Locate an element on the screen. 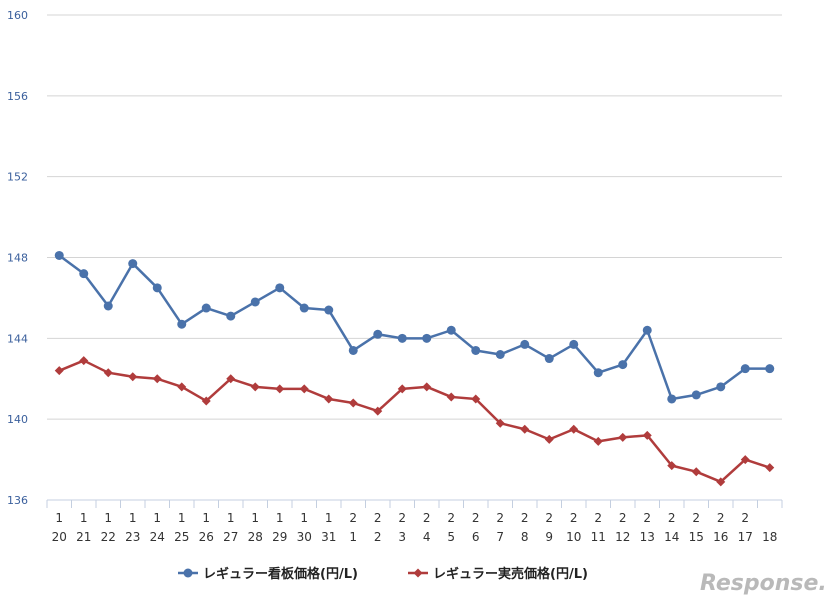  x-tick-day: 26 is located at coordinates (206, 537).